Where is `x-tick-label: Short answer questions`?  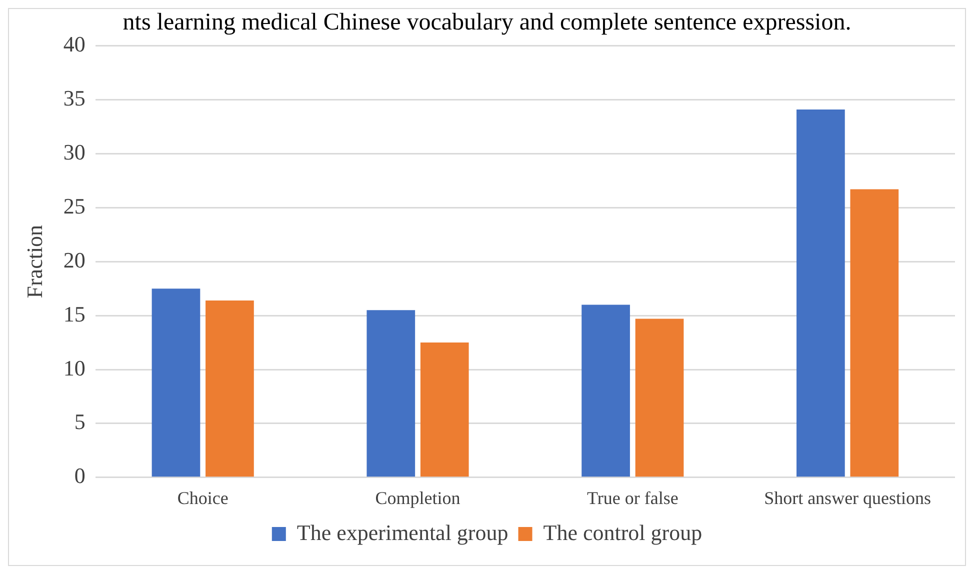 x-tick-label: Short answer questions is located at coordinates (848, 498).